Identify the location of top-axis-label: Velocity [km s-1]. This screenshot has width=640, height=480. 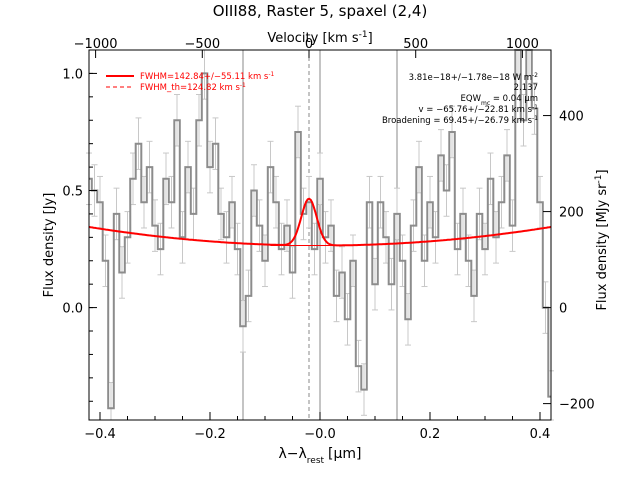
(319, 38).